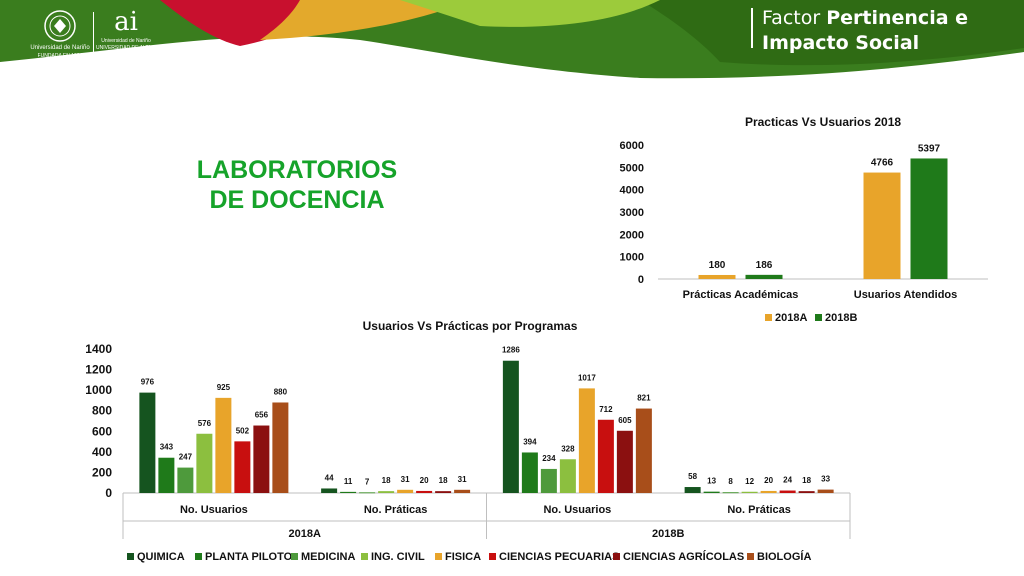 This screenshot has height=576, width=1024. Describe the element at coordinates (126, 41) in the screenshot. I see `accreditation-caption-1: Universidad de Nariño` at that location.